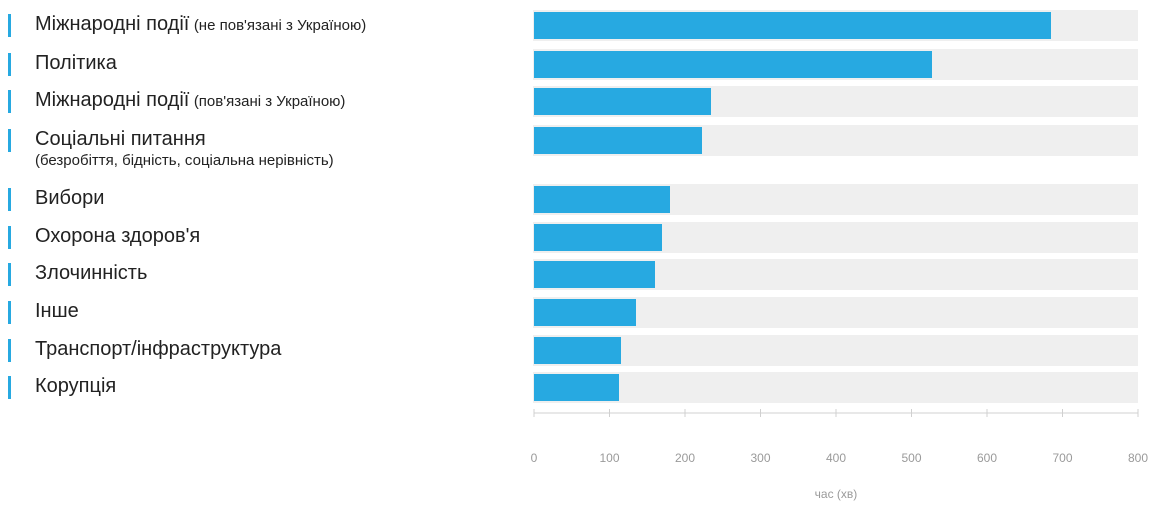  I want to click on category-label-main: Транспорт/інфраструктура, so click(158, 349).